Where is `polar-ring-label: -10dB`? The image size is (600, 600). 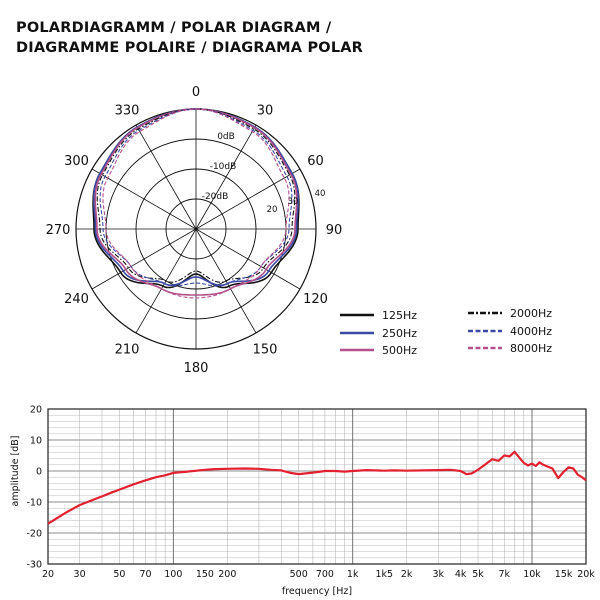 polar-ring-label: -10dB is located at coordinates (223, 167).